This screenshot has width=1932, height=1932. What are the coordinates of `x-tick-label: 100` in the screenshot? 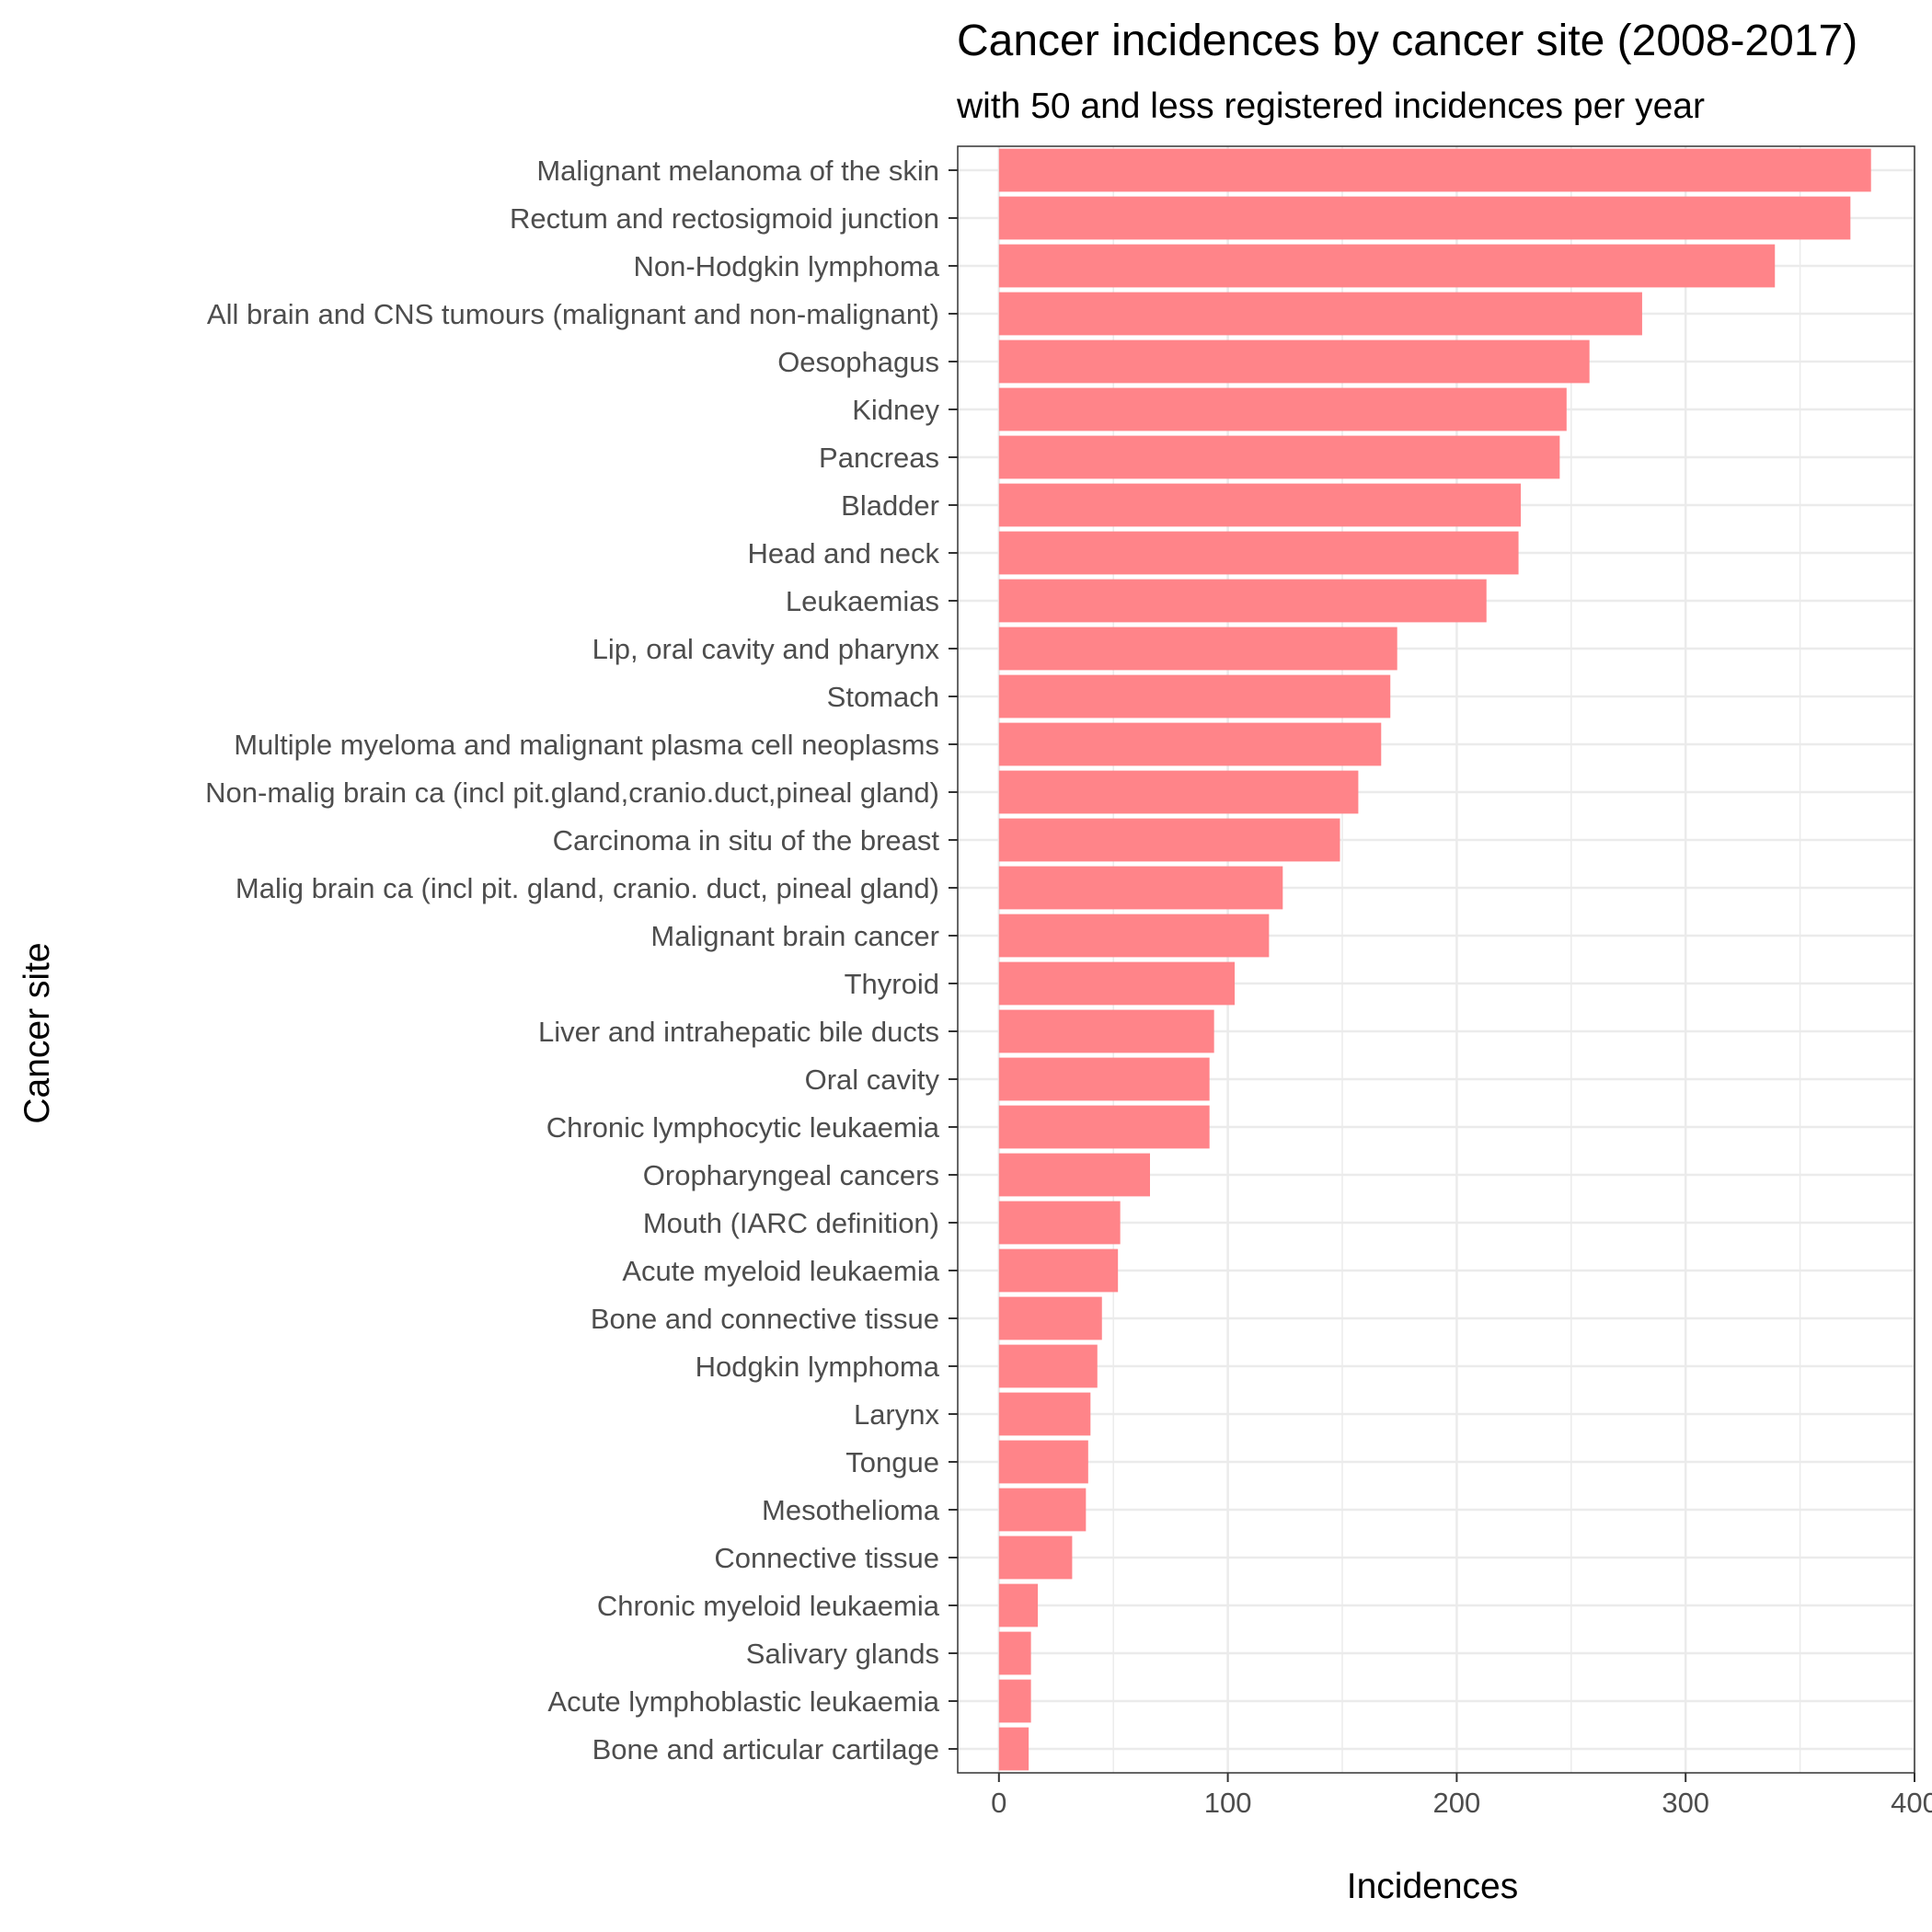 It's located at (1228, 1803).